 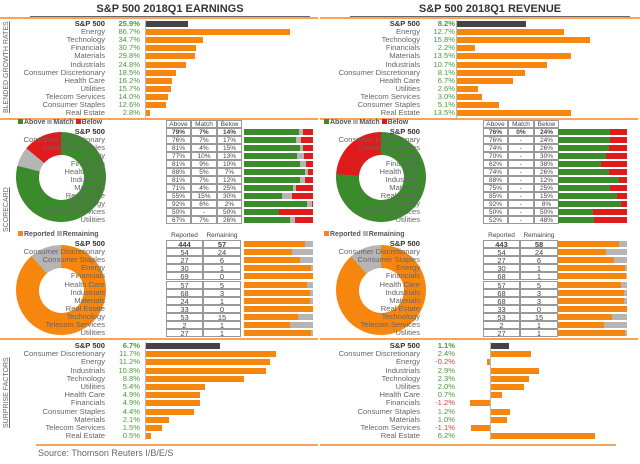 What do you see at coordinates (222, 308) in the screenshot?
I see `count-cell: 0` at bounding box center [222, 308].